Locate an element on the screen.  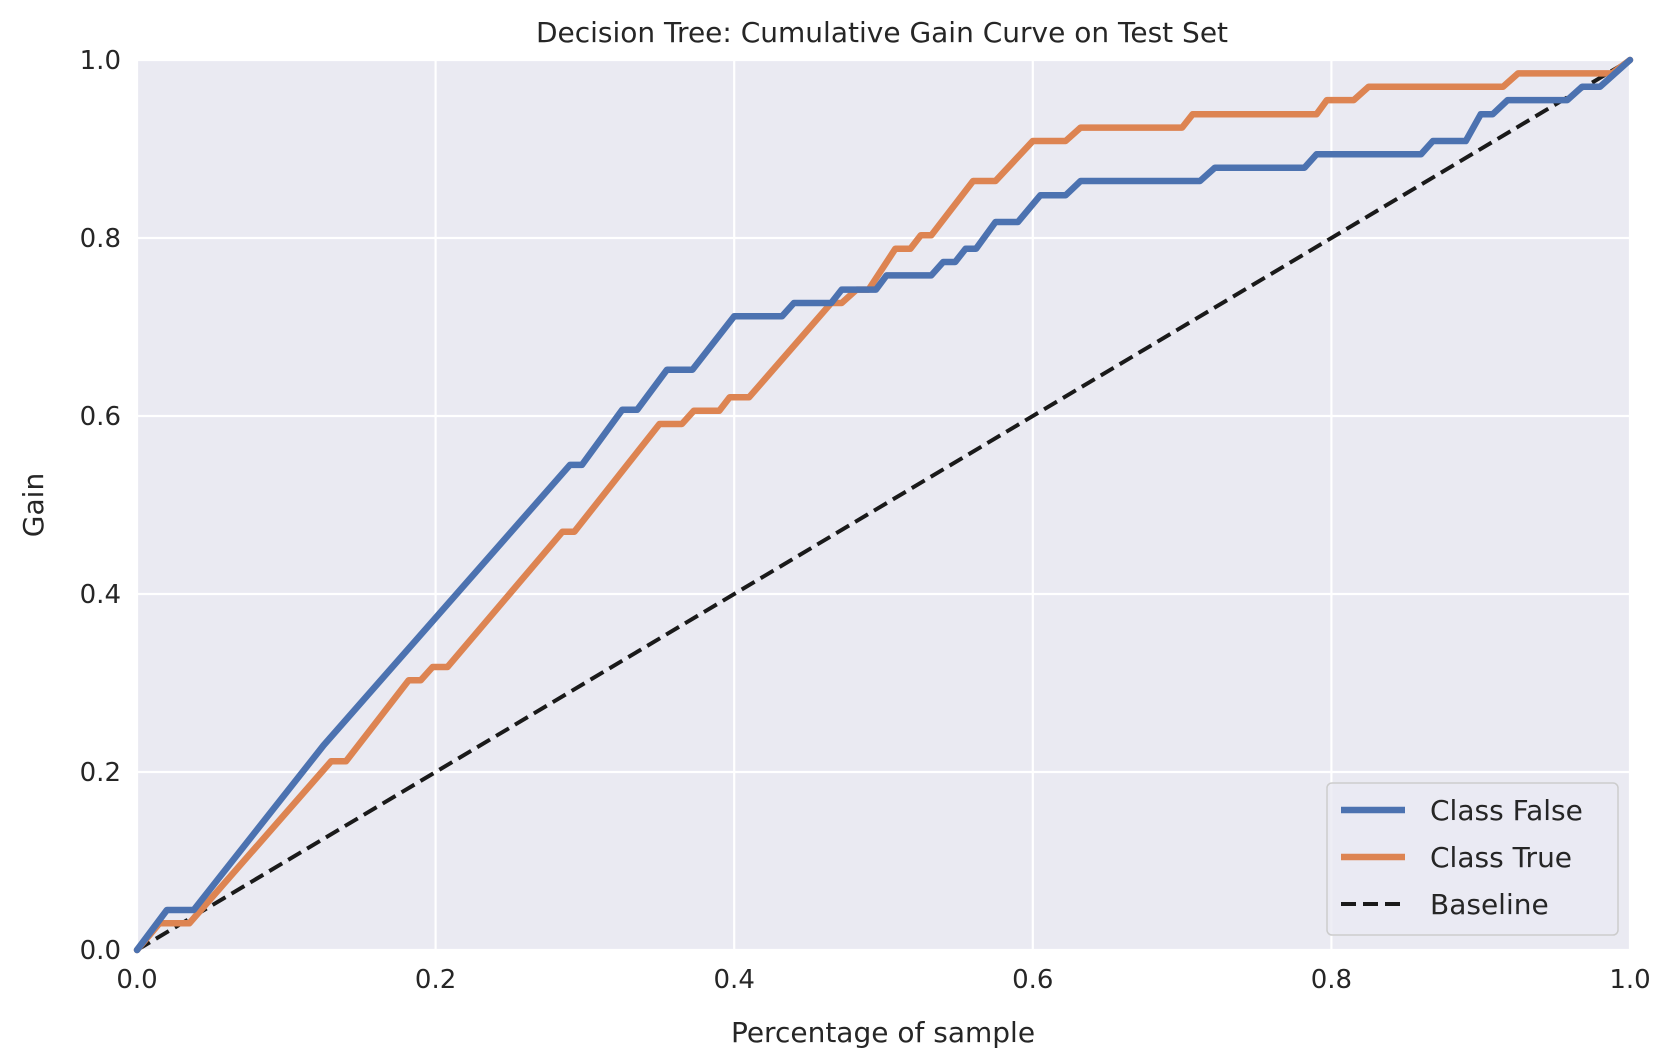
legend-label: Baseline is located at coordinates (1489, 904).